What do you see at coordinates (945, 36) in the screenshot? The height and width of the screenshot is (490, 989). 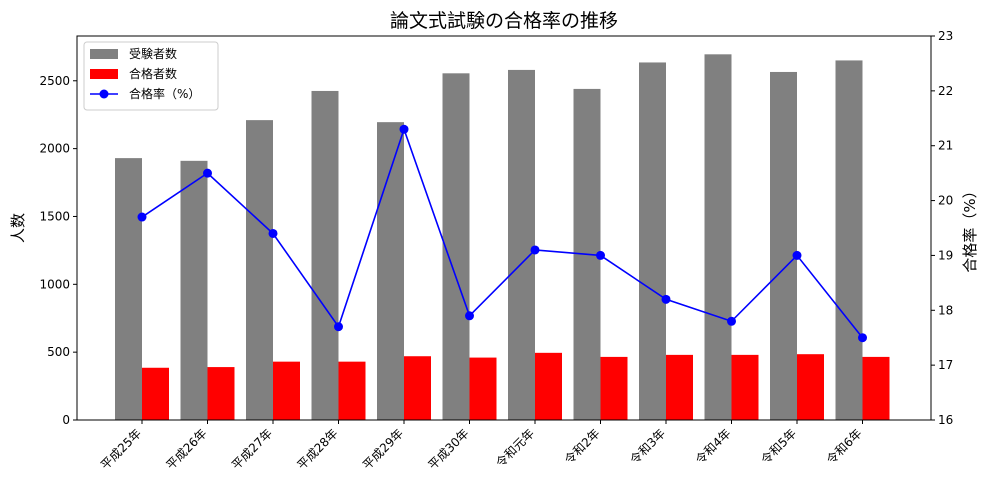 I see `y2-tick-label-7: 23` at bounding box center [945, 36].